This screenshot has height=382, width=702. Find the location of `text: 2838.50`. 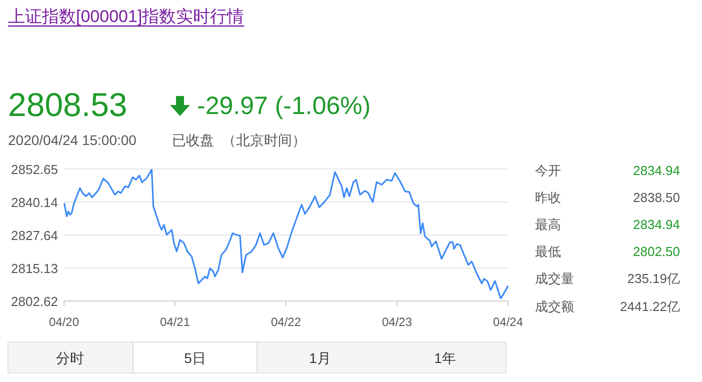

text: 2838.50 is located at coordinates (656, 197).